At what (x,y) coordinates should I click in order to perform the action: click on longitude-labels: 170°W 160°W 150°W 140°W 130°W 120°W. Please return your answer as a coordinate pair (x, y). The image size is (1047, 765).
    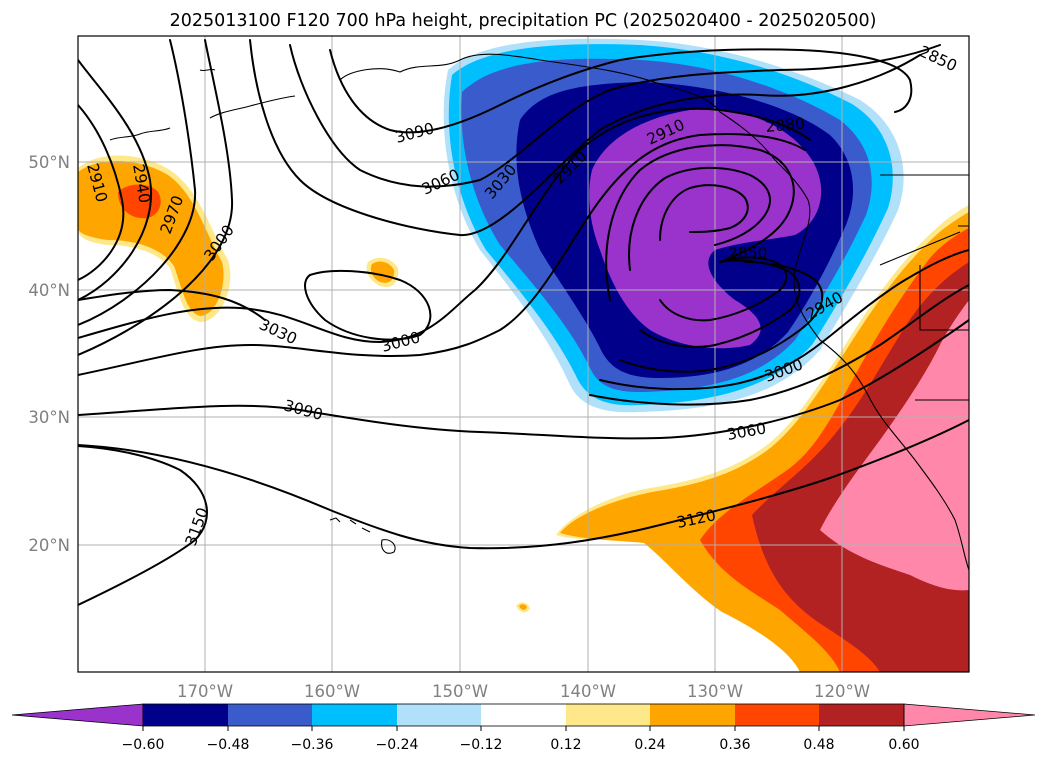
    Looking at the image, I should click on (523, 691).